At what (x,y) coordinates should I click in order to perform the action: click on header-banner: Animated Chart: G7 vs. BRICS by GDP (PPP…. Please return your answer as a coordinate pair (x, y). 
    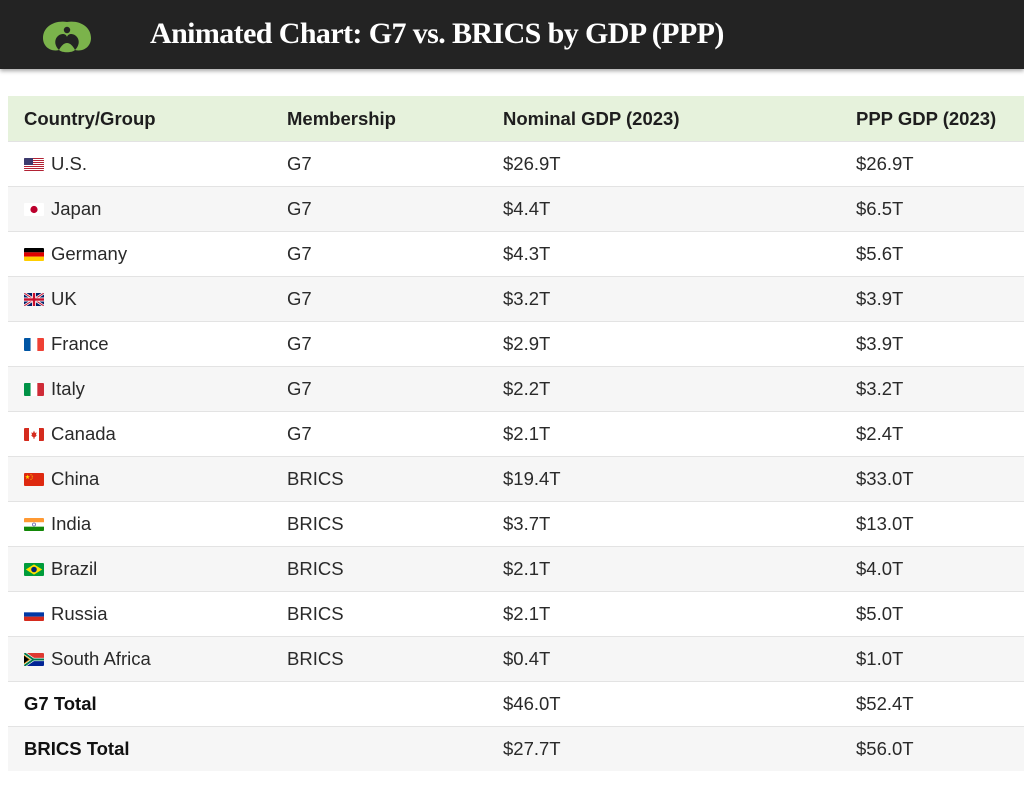
    Looking at the image, I should click on (512, 34).